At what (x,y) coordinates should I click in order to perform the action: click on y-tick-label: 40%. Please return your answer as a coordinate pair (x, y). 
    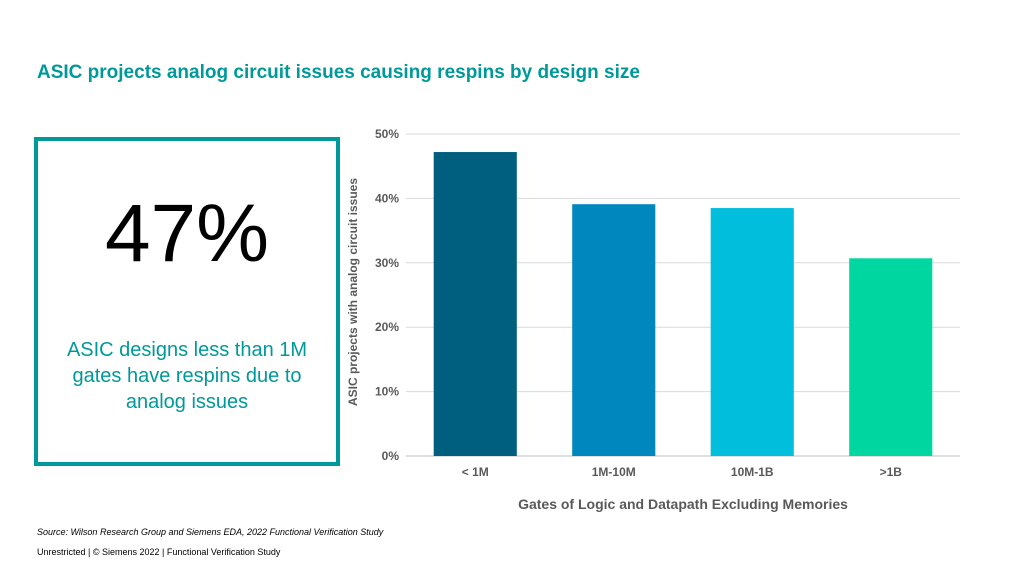
    Looking at the image, I should click on (387, 198).